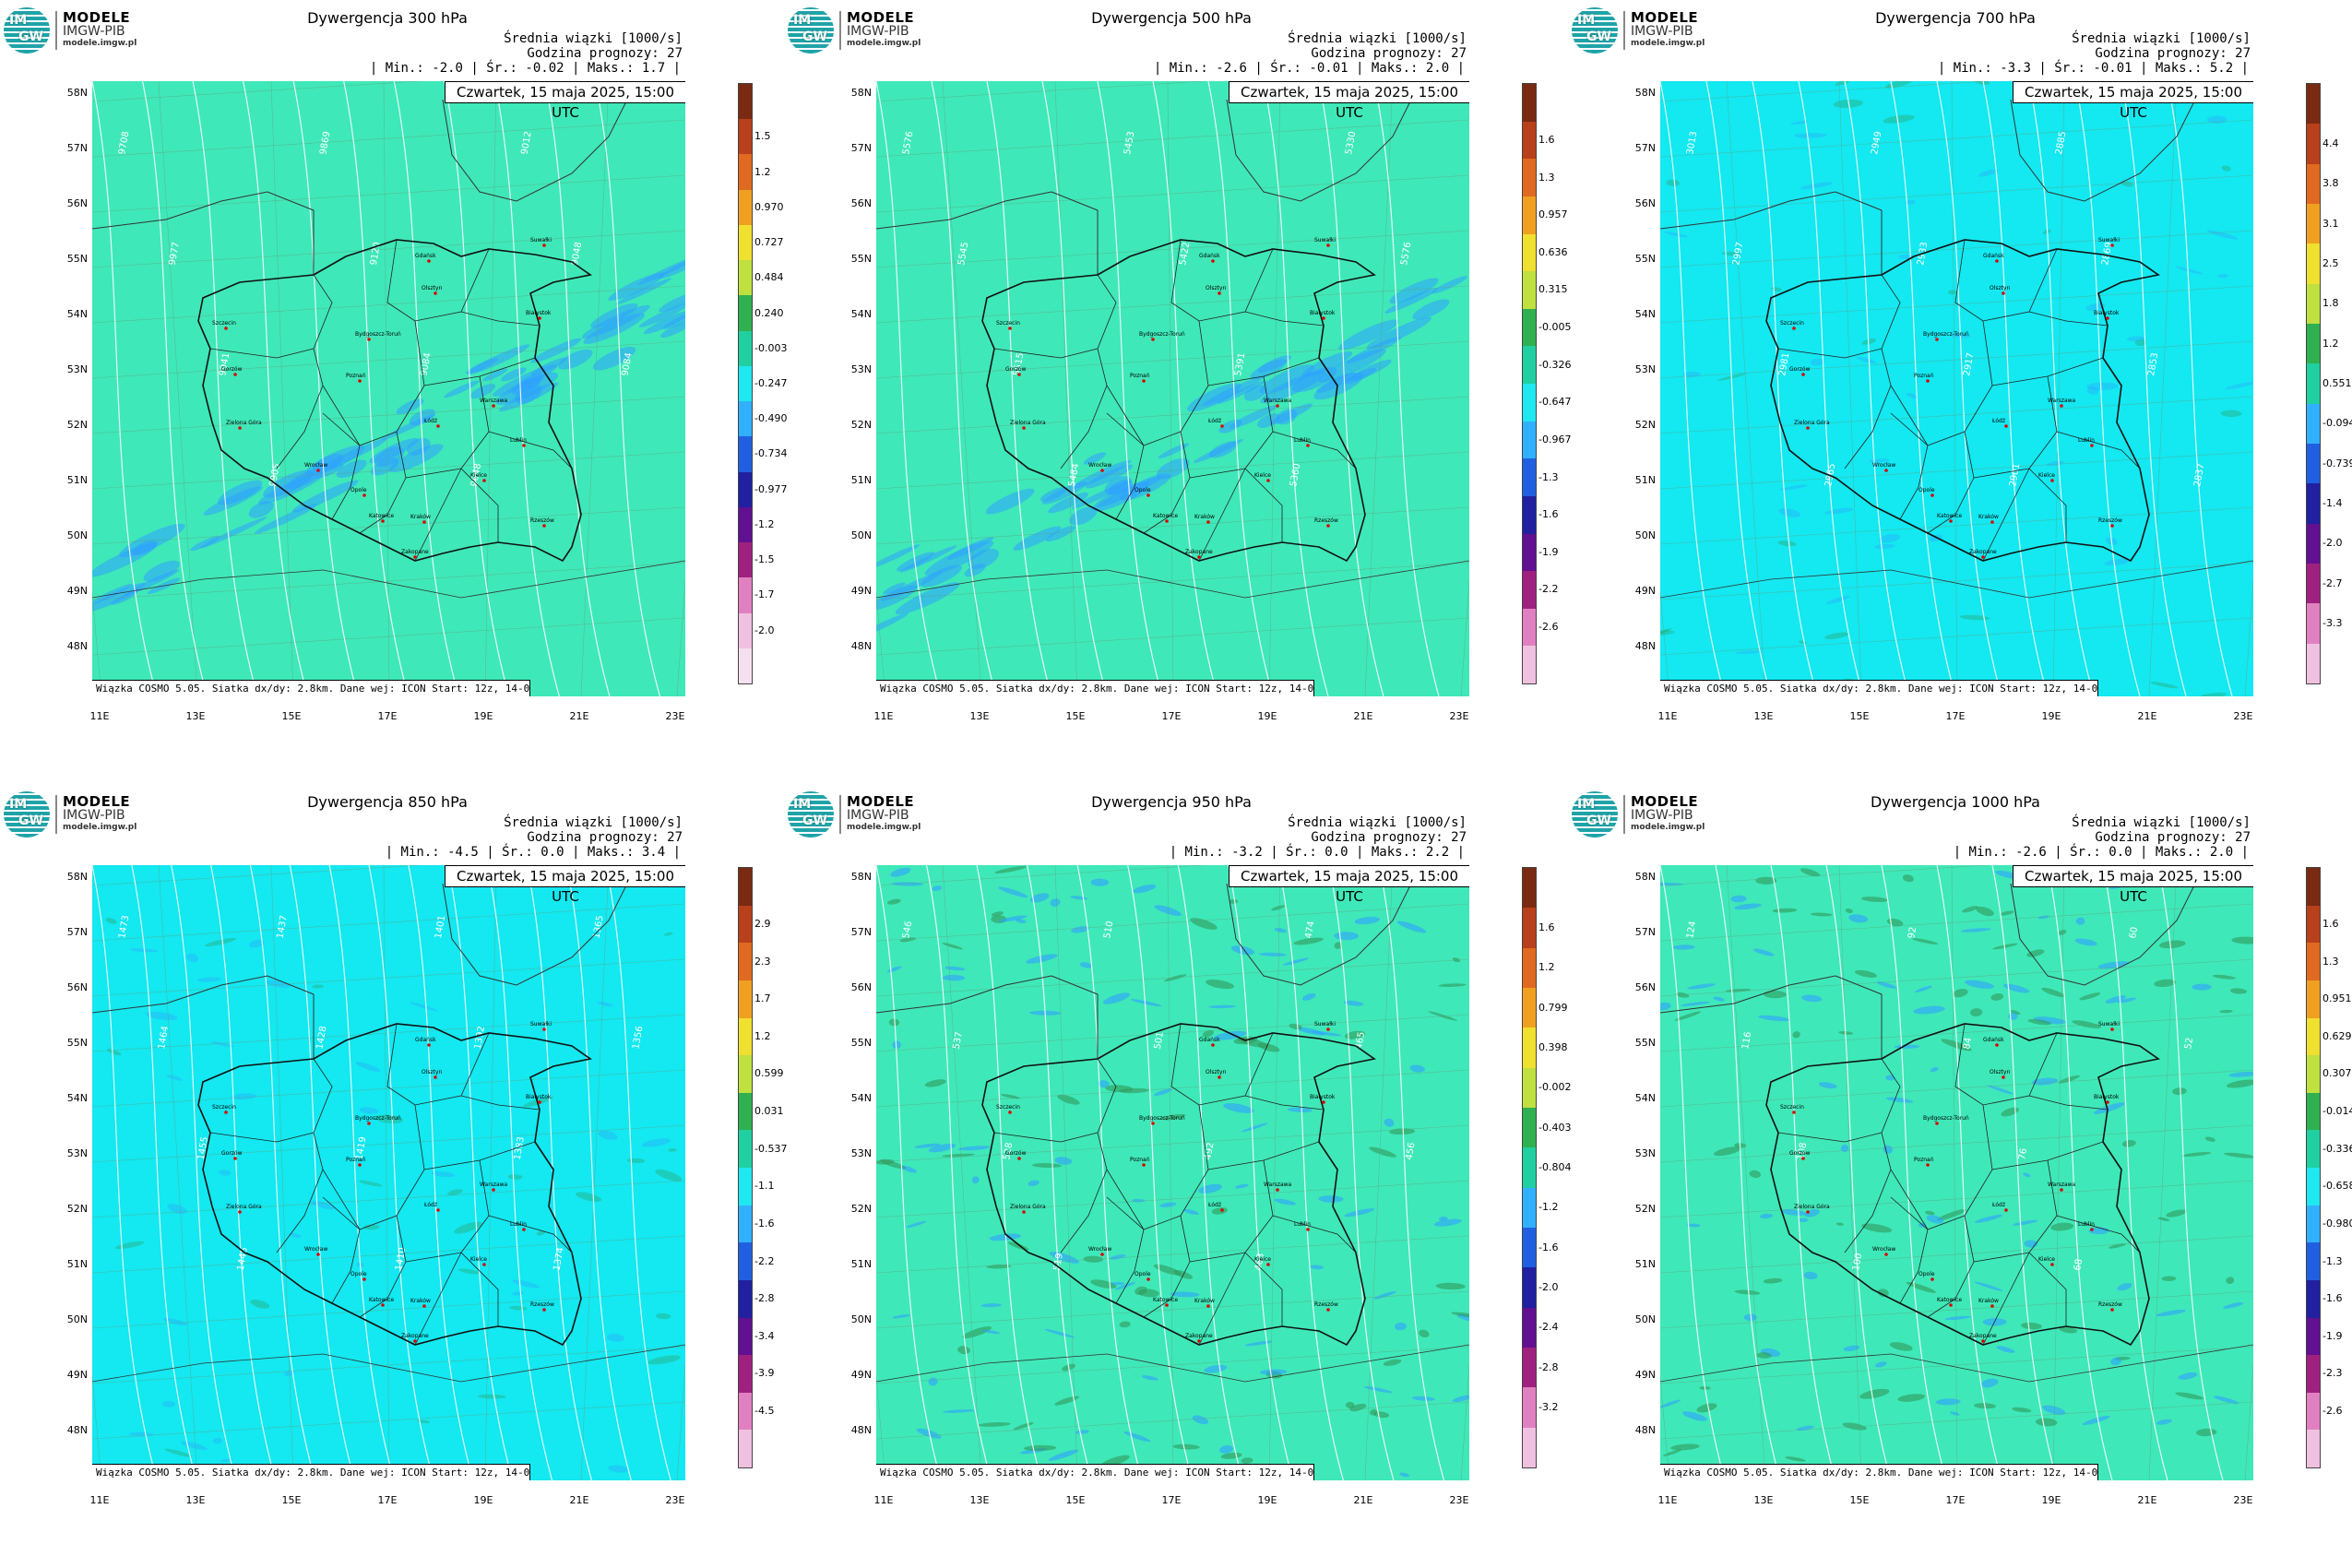 The height and width of the screenshot is (1568, 2352). I want to click on colorbar-tick-label: 1.3, so click(2330, 962).